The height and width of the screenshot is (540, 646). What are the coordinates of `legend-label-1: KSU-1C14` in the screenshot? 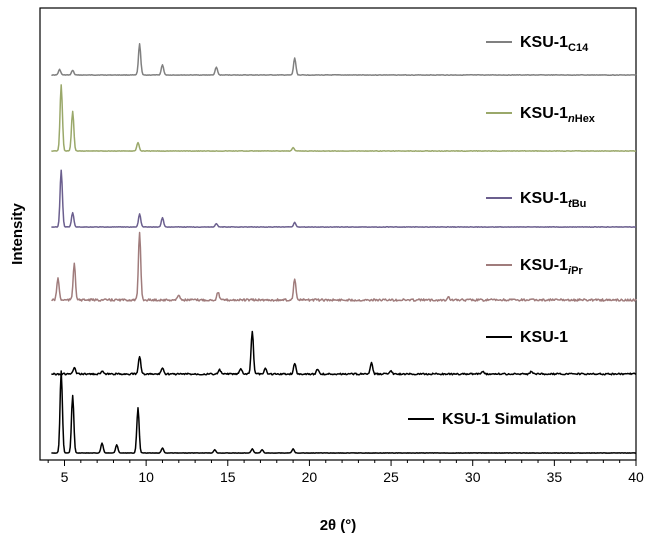 It's located at (554, 44).